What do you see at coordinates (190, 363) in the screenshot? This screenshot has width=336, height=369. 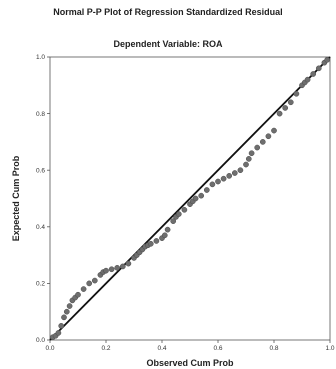 I see `x-axis-label: Observed Cum Prob` at bounding box center [190, 363].